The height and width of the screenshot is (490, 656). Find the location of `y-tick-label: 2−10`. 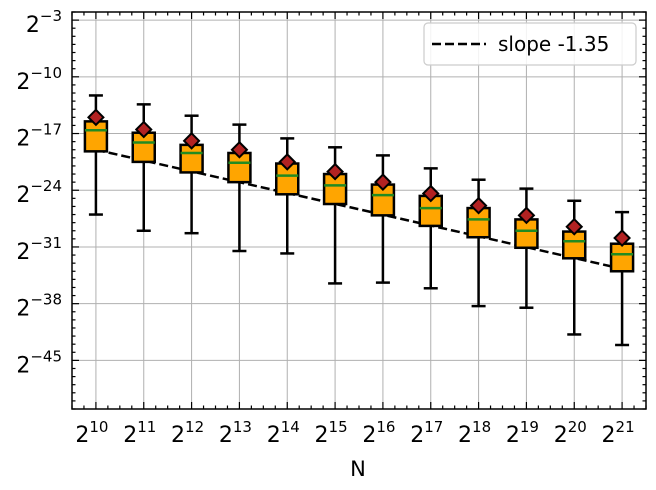

y-tick-label: 2−10 is located at coordinates (39, 79).